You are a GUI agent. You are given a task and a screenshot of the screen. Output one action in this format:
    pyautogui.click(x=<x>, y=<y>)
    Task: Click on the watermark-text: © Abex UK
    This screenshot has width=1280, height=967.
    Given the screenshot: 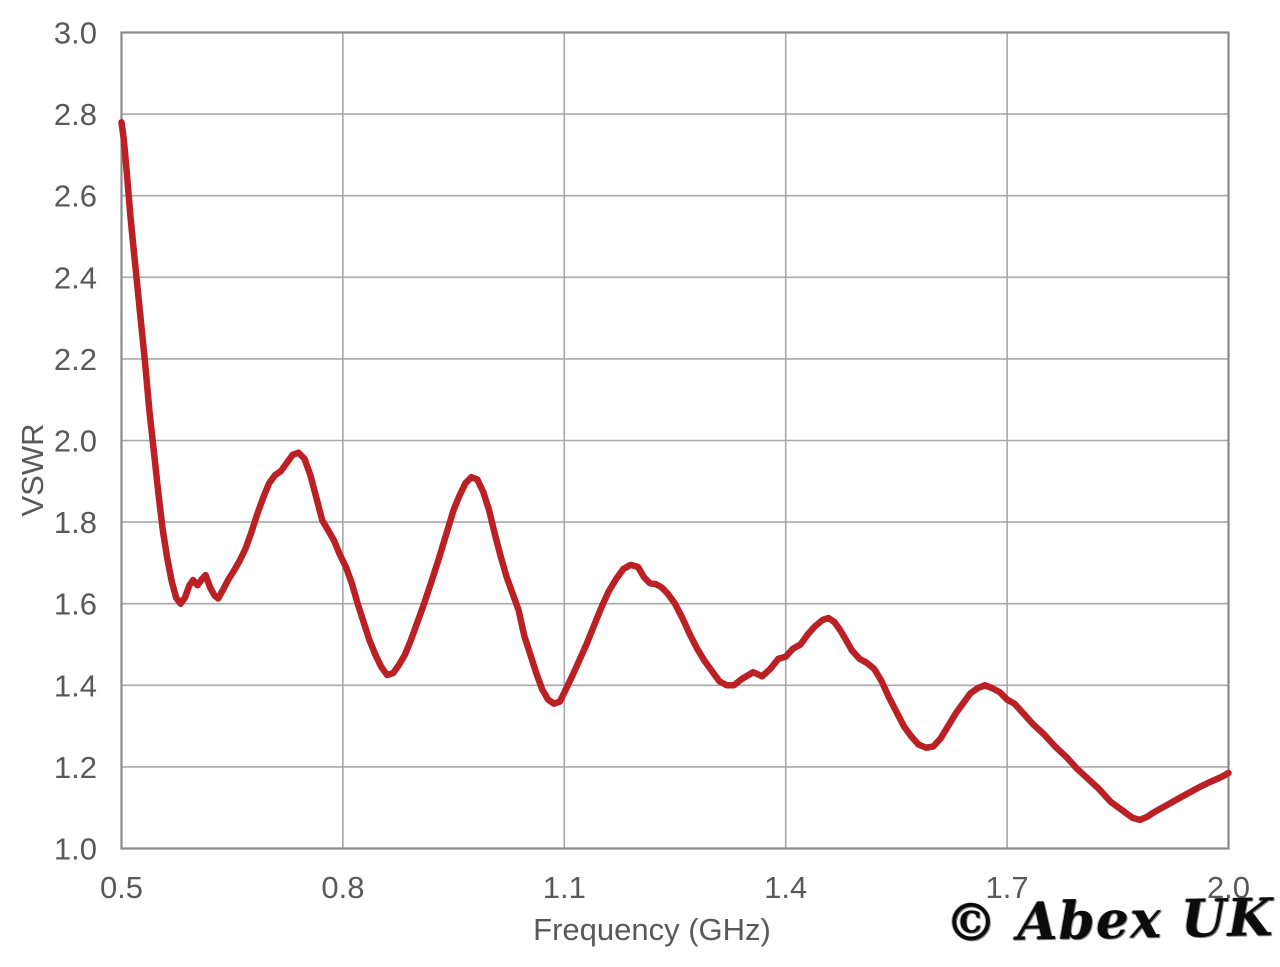 What is the action you would take?
    pyautogui.click(x=1109, y=920)
    